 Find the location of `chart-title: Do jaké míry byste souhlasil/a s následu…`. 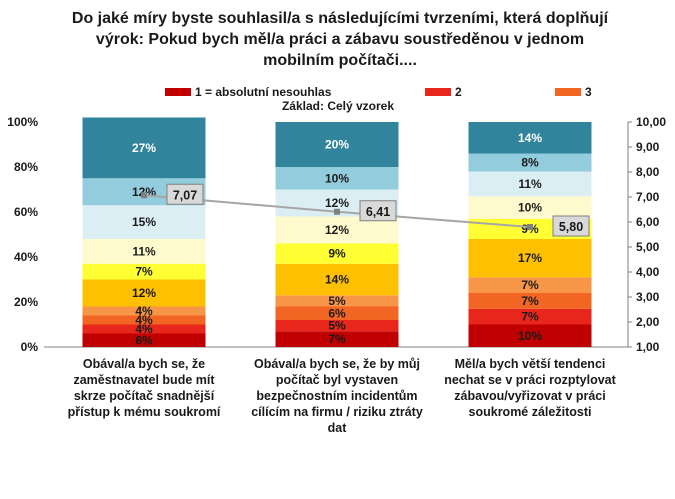

chart-title: Do jaké míry byste souhlasil/a s následu… is located at coordinates (340, 39).